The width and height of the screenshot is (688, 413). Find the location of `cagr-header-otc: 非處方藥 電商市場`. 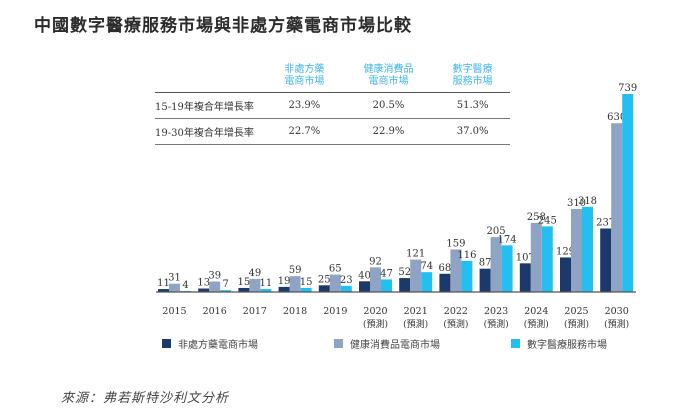

cagr-header-otc: 非處方藥 電商市場 is located at coordinates (304, 78).